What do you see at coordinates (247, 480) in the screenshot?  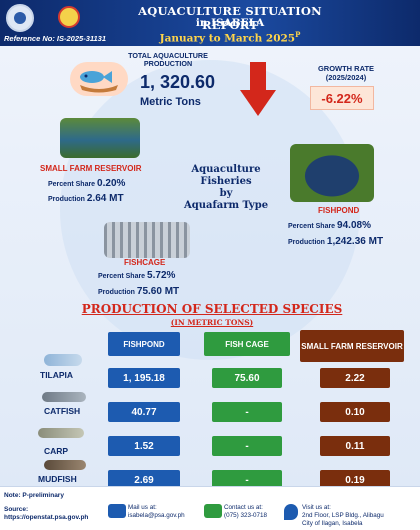 I see `cell-mudfish-fishcage: -` at bounding box center [247, 480].